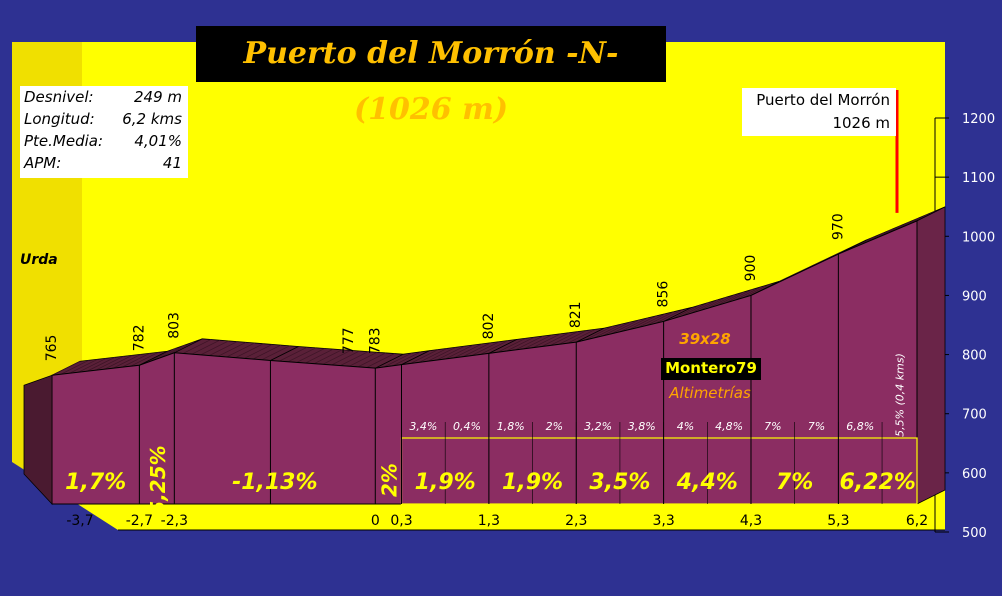 This screenshot has height=596, width=1002. What do you see at coordinates (349, 340) in the screenshot?
I see `altitude-label: 777` at bounding box center [349, 340].